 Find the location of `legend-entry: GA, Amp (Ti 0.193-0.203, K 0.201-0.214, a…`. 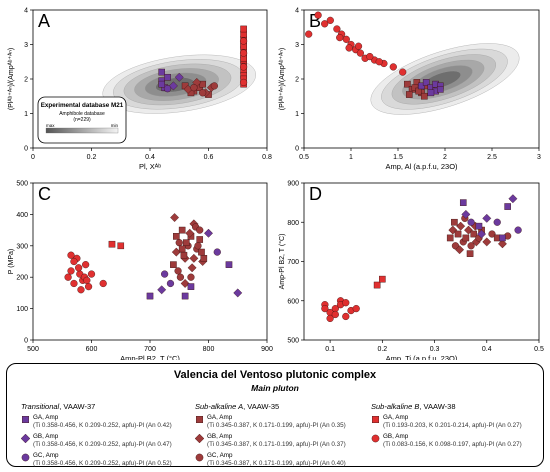

legend-entry: GA, Amp (Ti 0.193-0.203, K 0.201-0.214, a… is located at coordinates (460, 423).